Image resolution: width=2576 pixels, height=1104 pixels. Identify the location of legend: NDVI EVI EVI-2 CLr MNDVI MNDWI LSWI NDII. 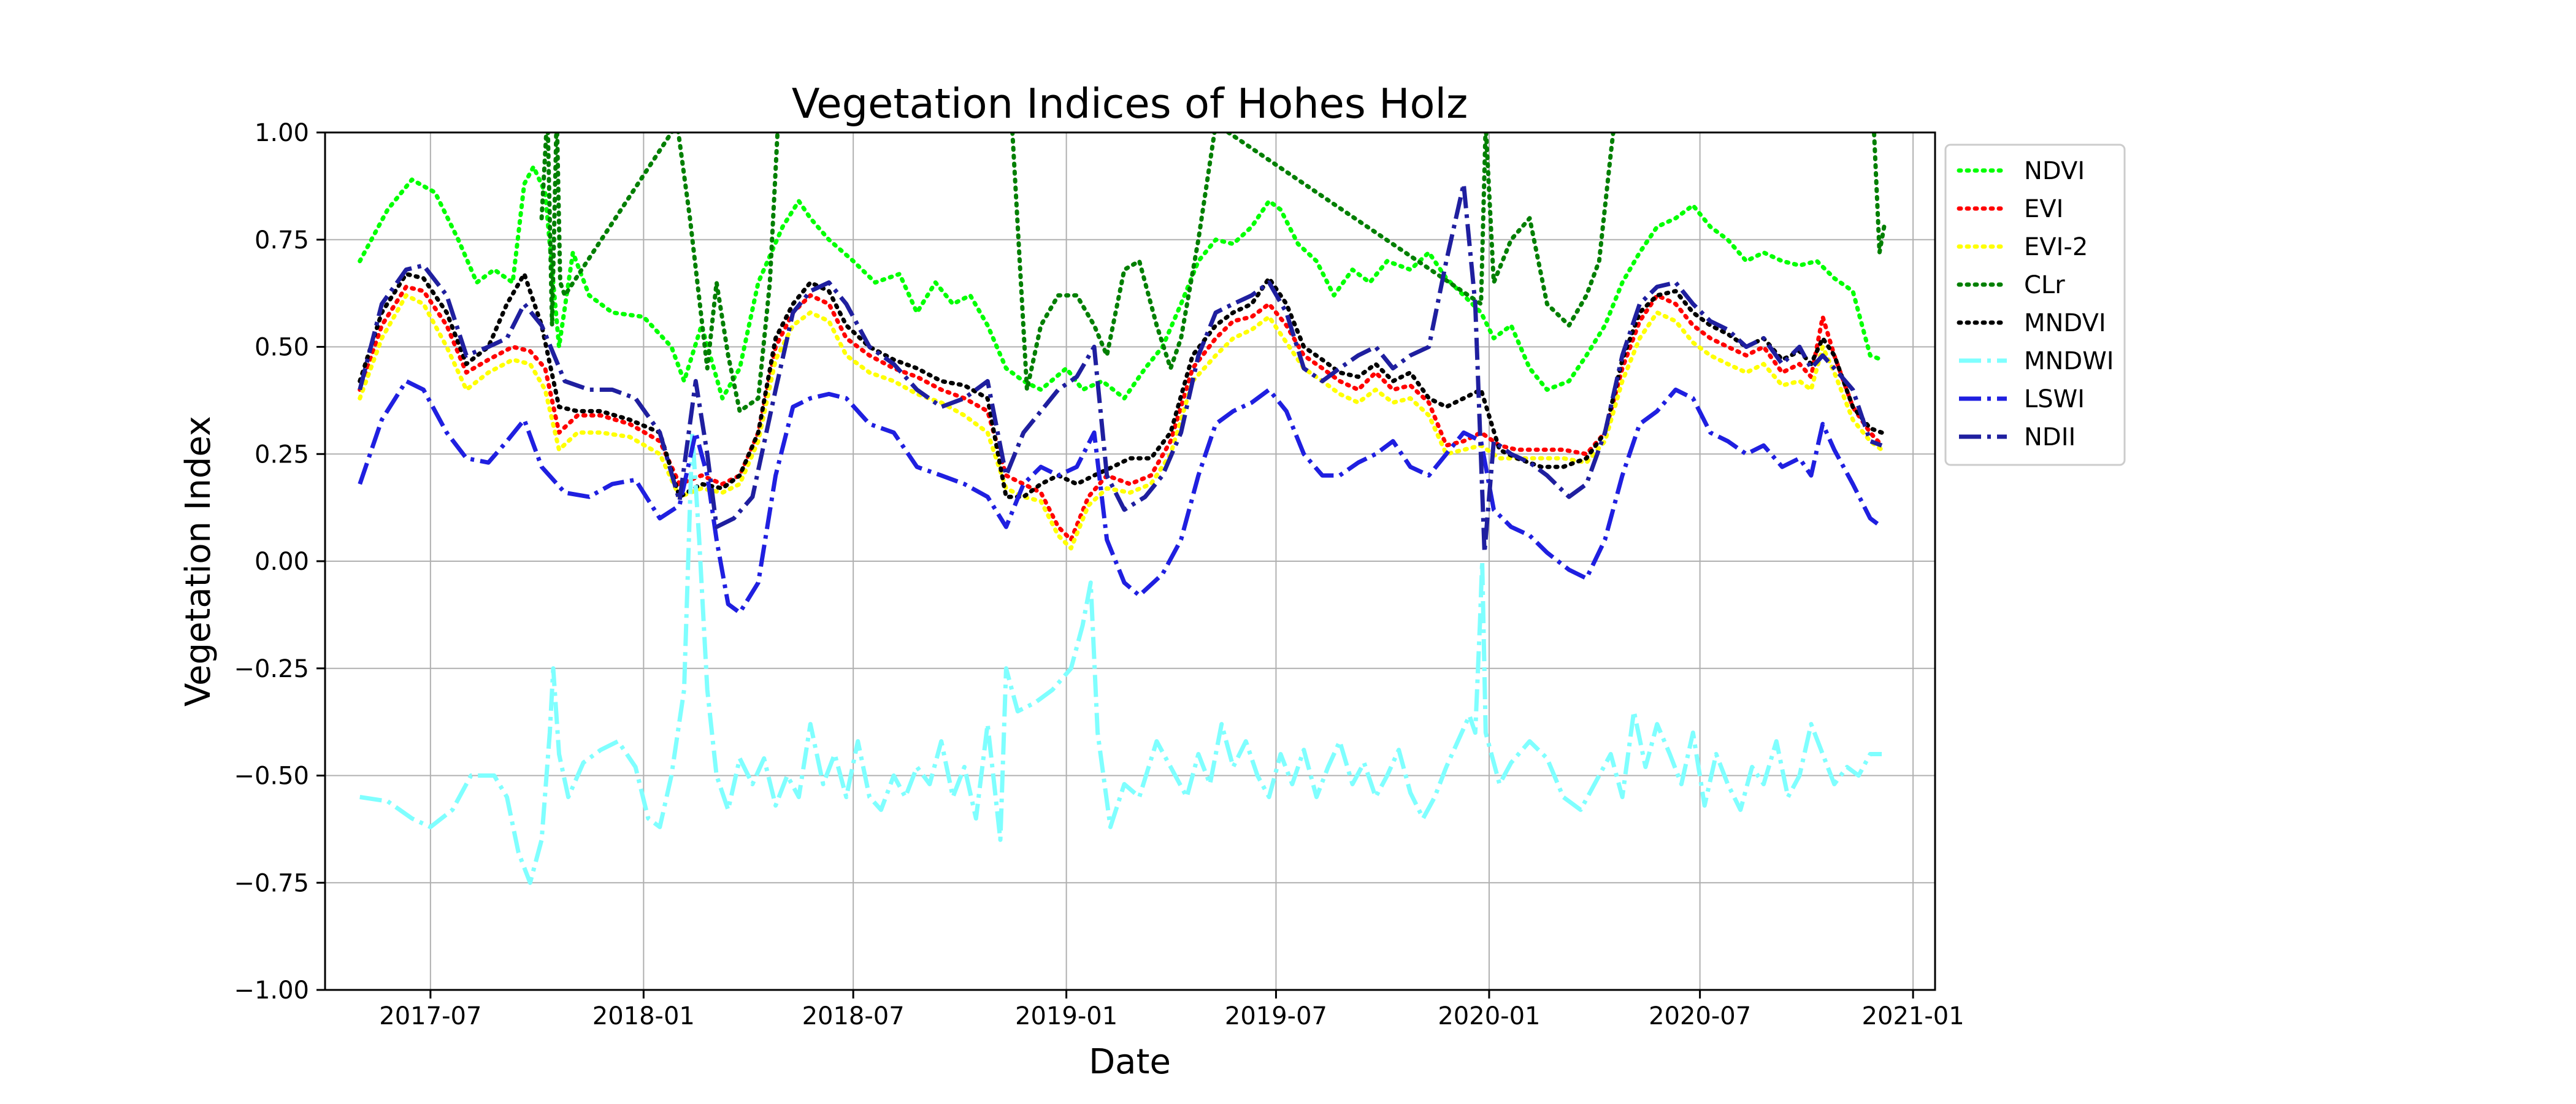
(2035, 305).